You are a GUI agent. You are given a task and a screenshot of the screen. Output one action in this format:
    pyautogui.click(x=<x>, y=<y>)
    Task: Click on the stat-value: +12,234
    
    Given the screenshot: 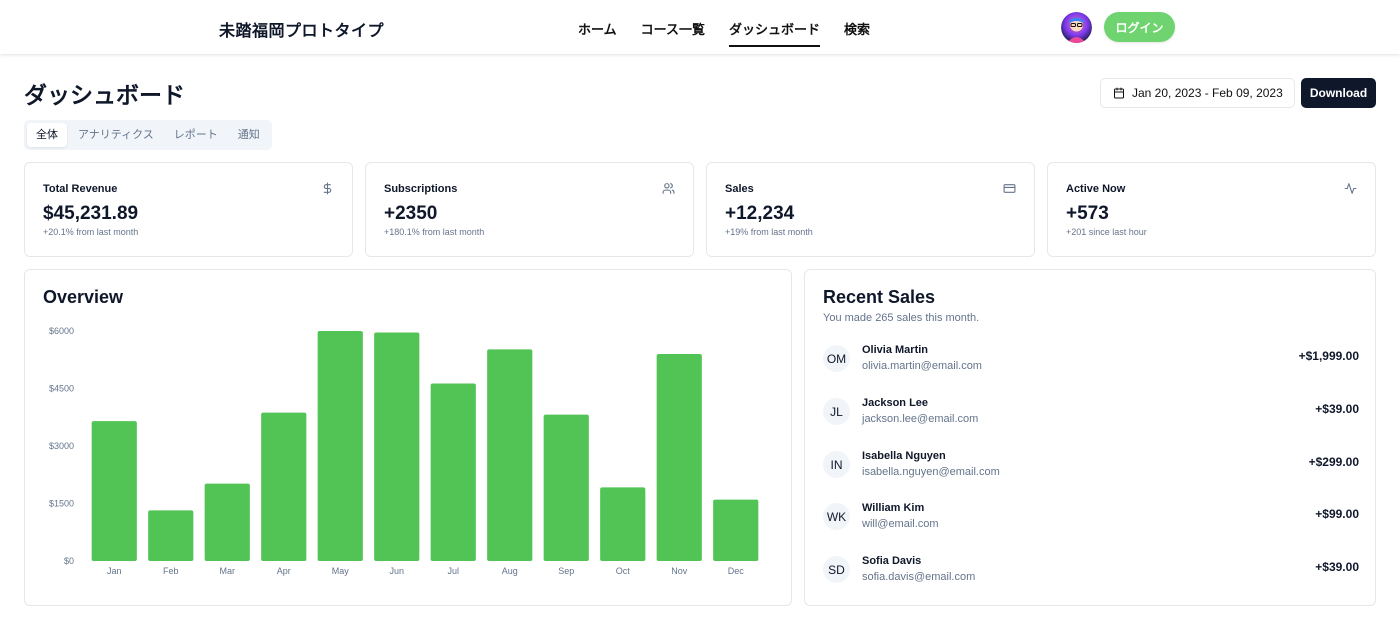 What is the action you would take?
    pyautogui.click(x=760, y=213)
    